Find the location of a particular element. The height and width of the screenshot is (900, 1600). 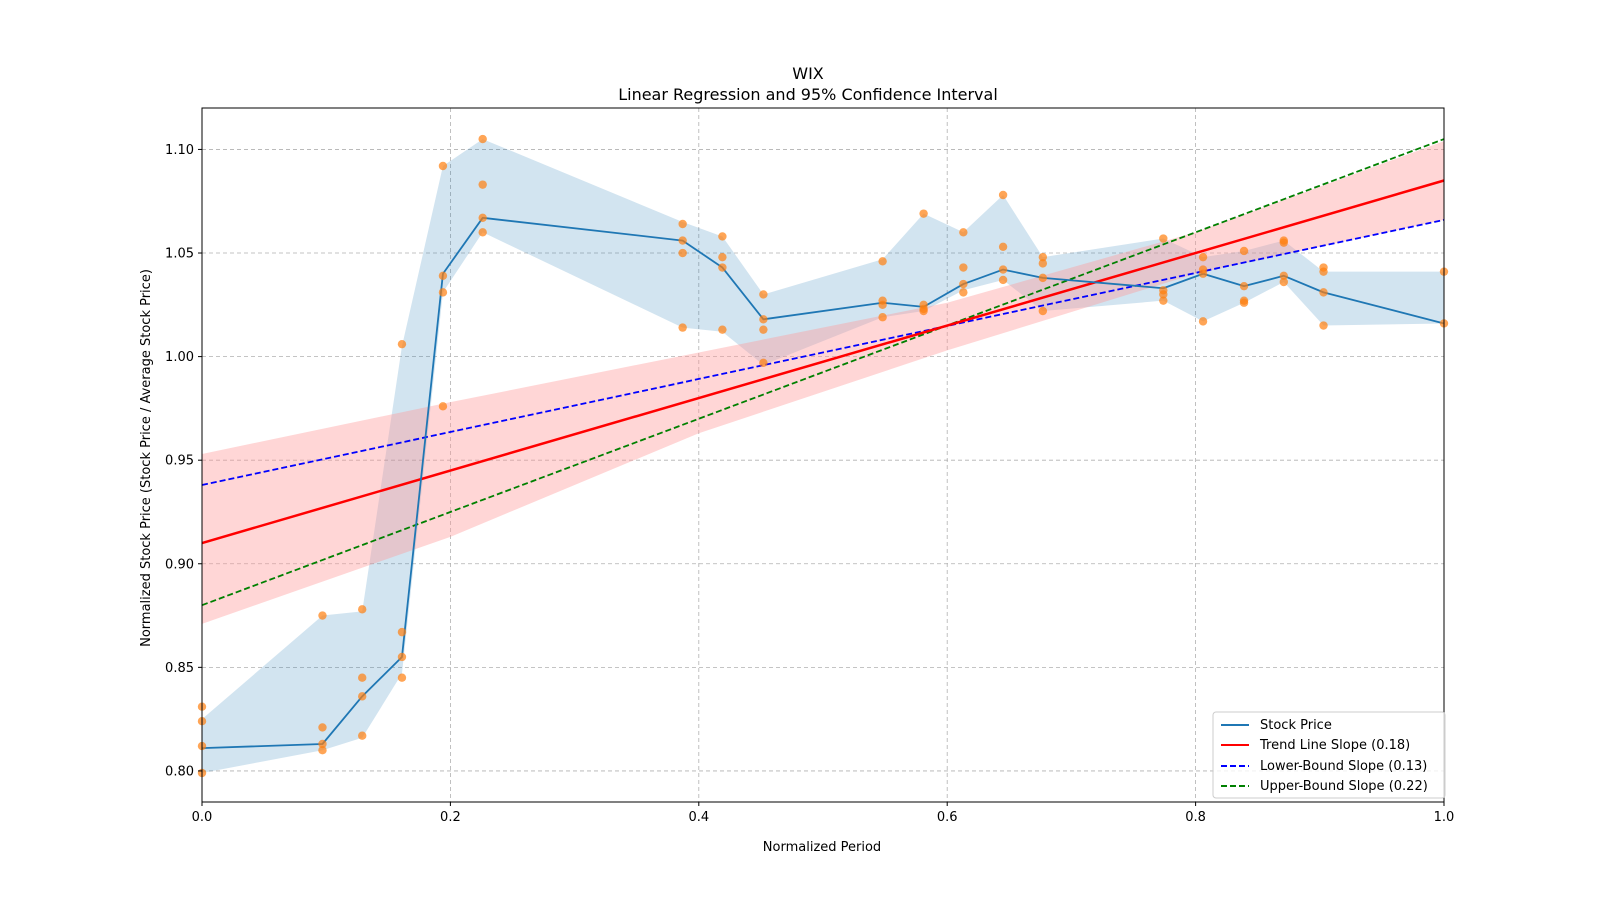

x-axis-label: Normalized Period is located at coordinates (822, 847).